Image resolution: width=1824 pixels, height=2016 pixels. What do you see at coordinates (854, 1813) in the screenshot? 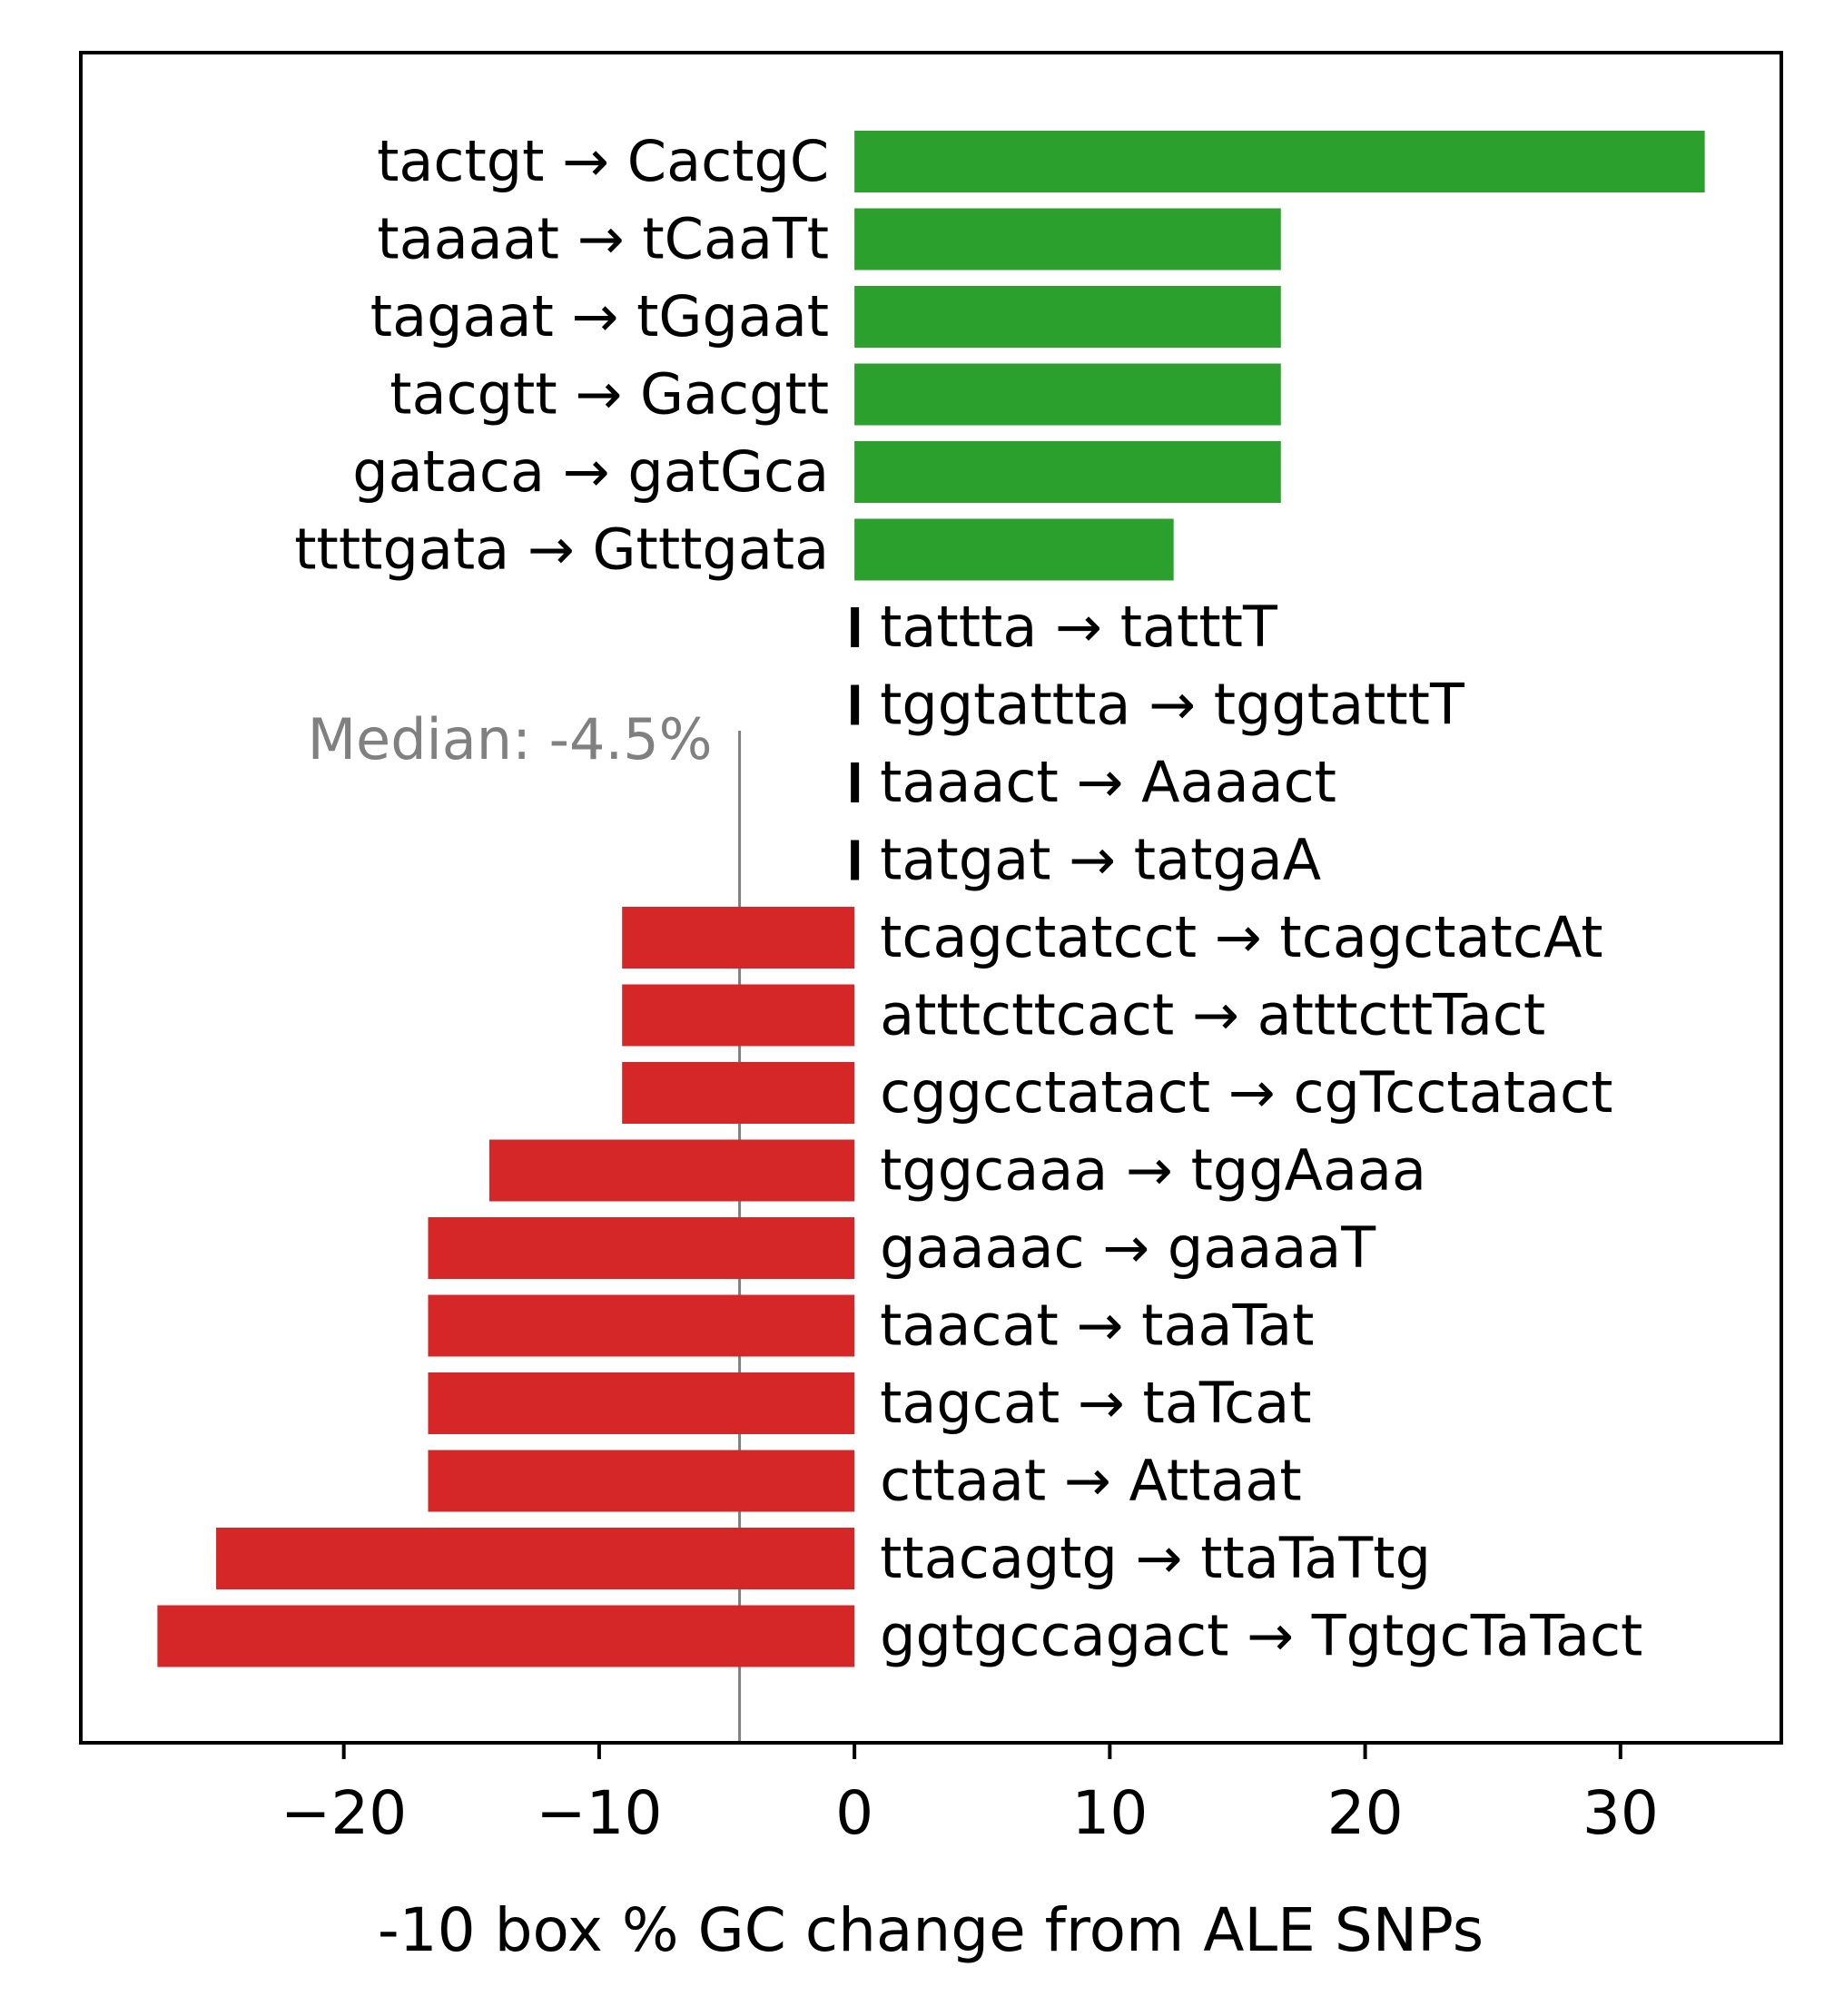
I see `x-tick-label: 0` at bounding box center [854, 1813].